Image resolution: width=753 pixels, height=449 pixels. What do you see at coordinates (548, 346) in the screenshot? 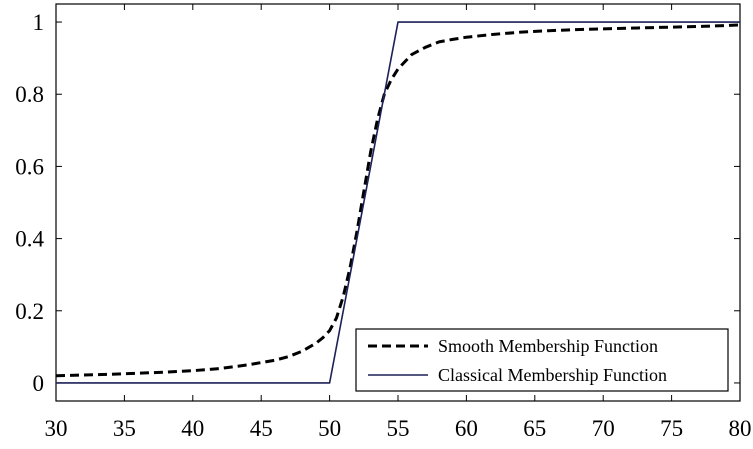
I see `legend-label: Smooth Membership Function` at bounding box center [548, 346].